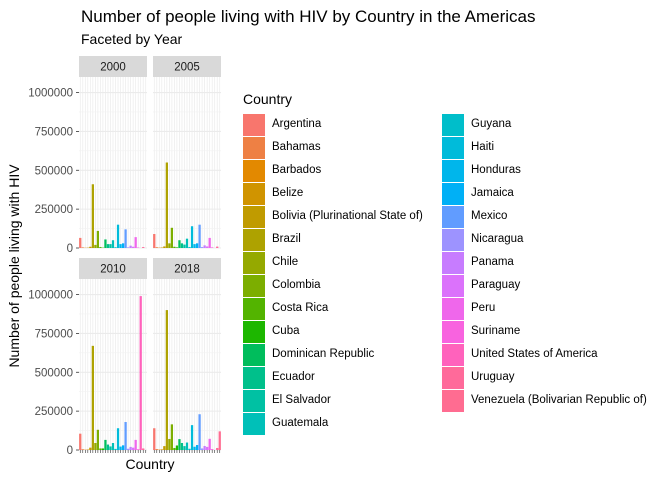 This screenshot has width=672, height=480. I want to click on y-tick-label: 750000, so click(54, 132).